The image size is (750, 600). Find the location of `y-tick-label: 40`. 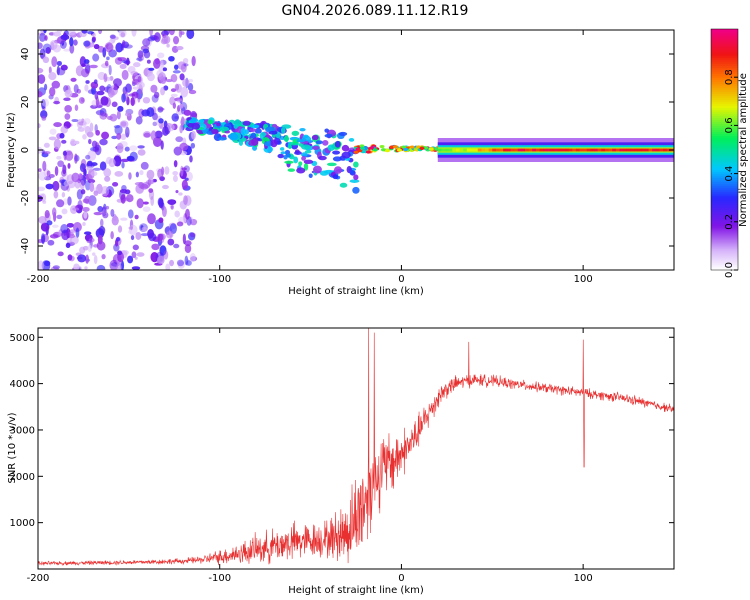

y-tick-label: 40 is located at coordinates (25, 54).